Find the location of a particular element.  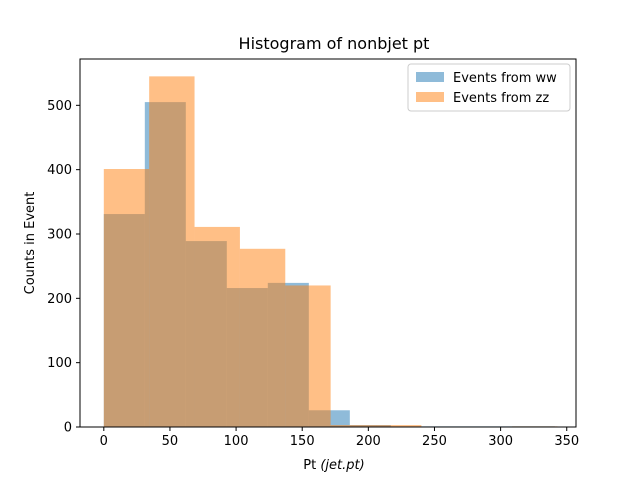

x-tick-label: 350 is located at coordinates (566, 441).